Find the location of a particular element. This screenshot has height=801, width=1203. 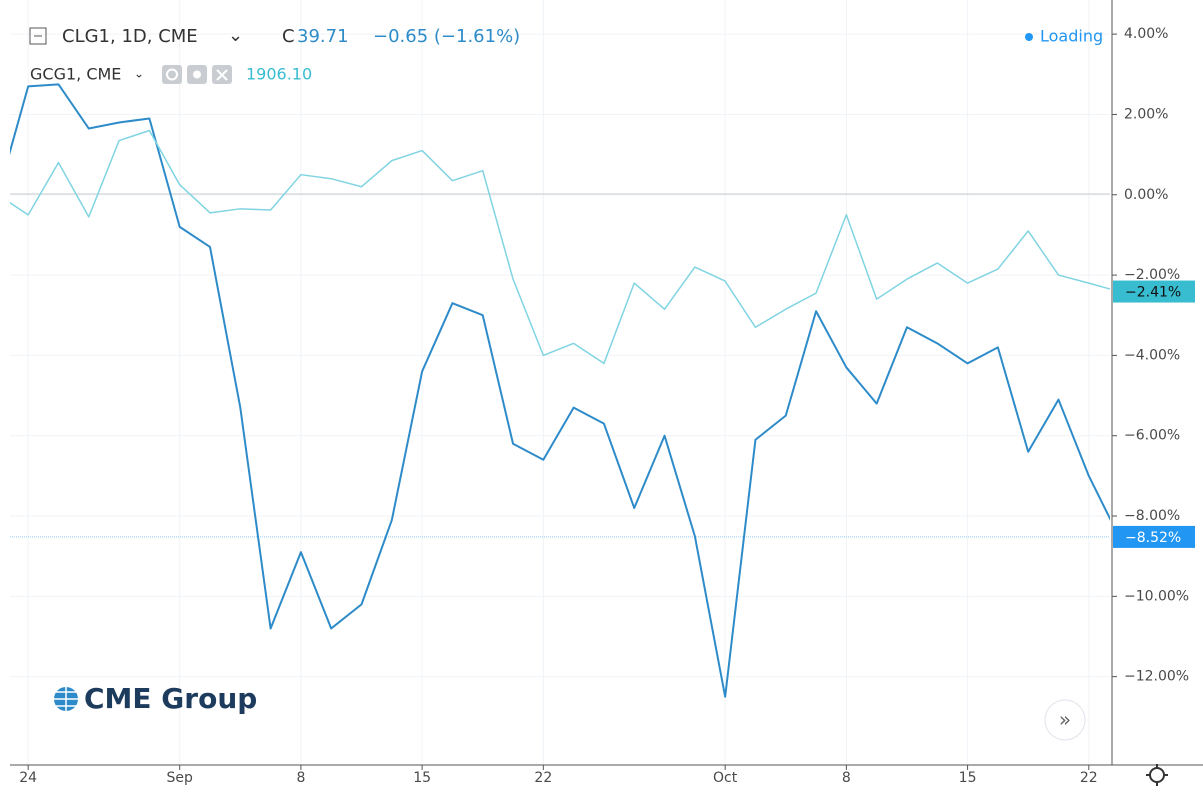

price-badge-label: −2.41% is located at coordinates (1153, 293).